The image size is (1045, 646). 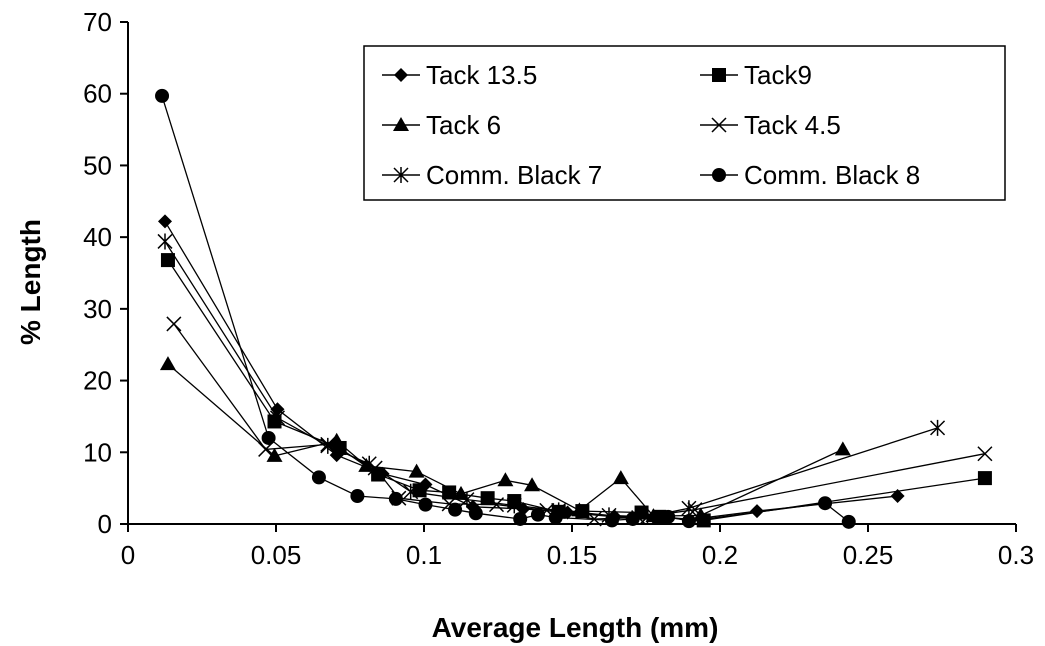 What do you see at coordinates (97, 165) in the screenshot?
I see `y-tick-label: 50` at bounding box center [97, 165].